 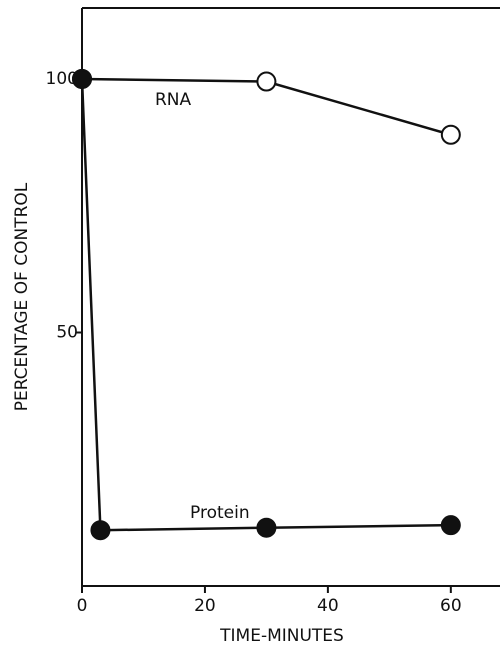 What do you see at coordinates (205, 606) in the screenshot?
I see `x-tick-label: 20` at bounding box center [205, 606].